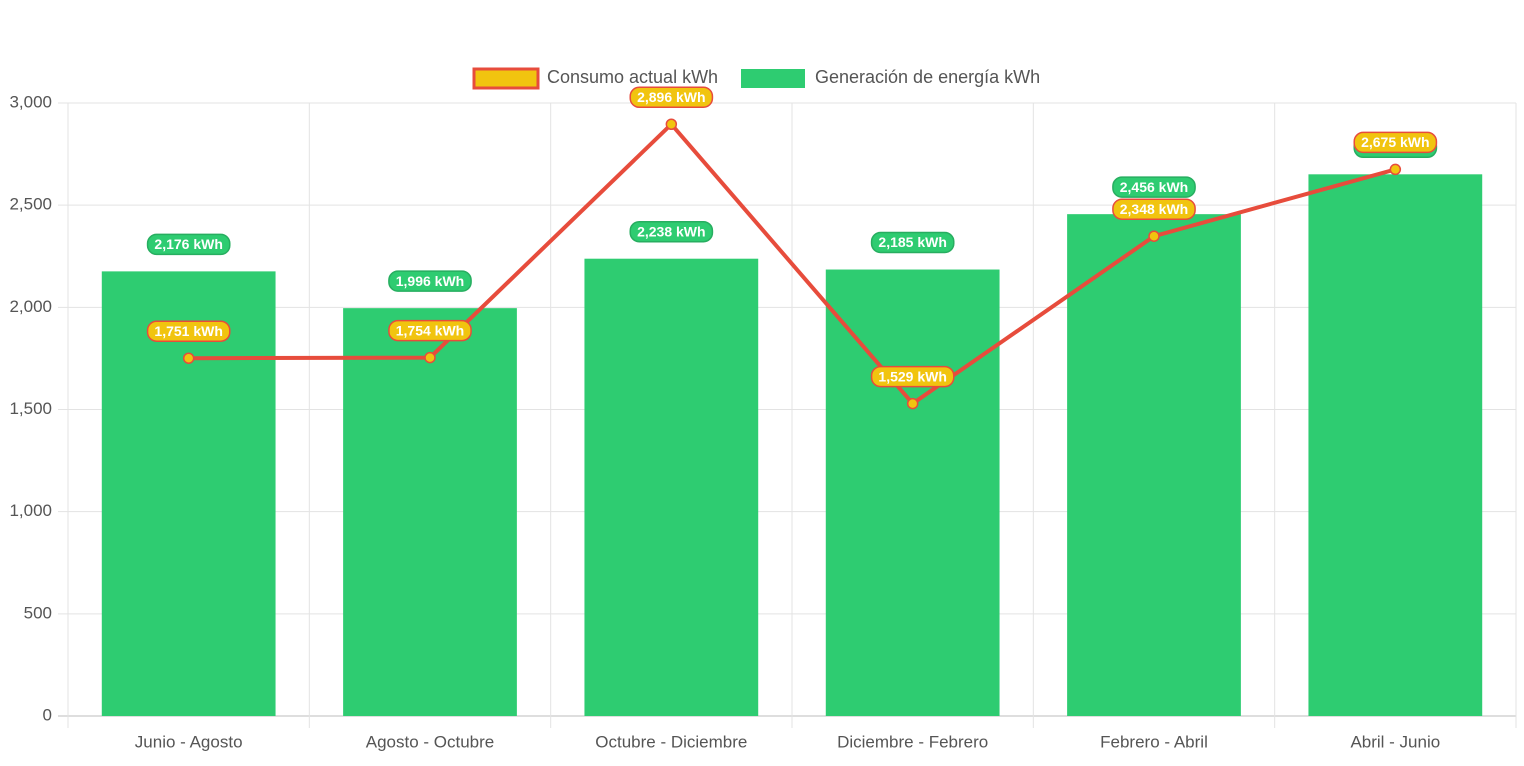  I want to click on line-data-label: 2,675 kWh, so click(1395, 142).